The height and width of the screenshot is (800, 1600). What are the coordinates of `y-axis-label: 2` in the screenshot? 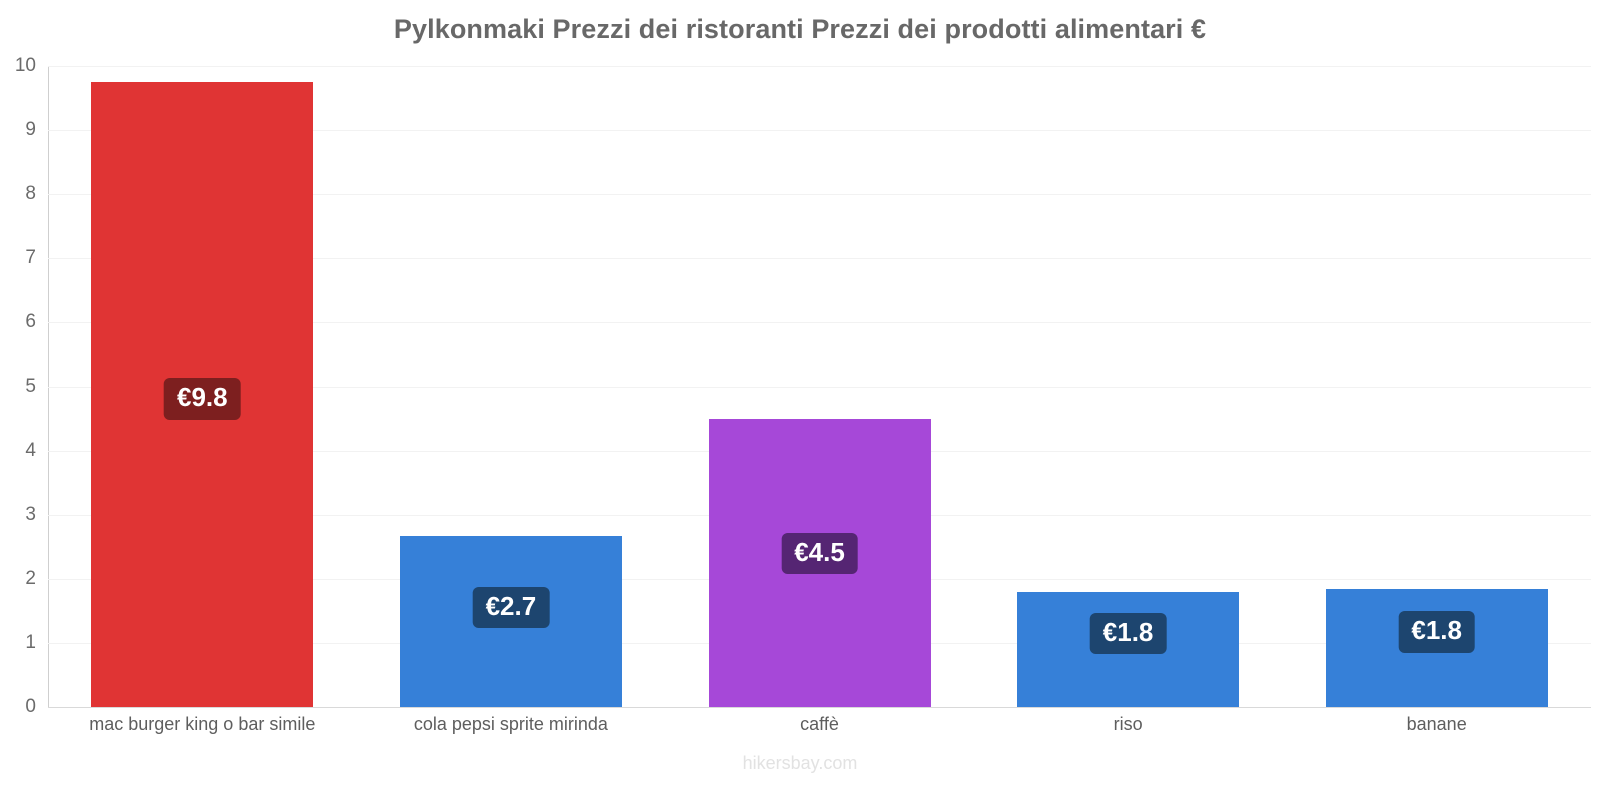 It's located at (30, 578).